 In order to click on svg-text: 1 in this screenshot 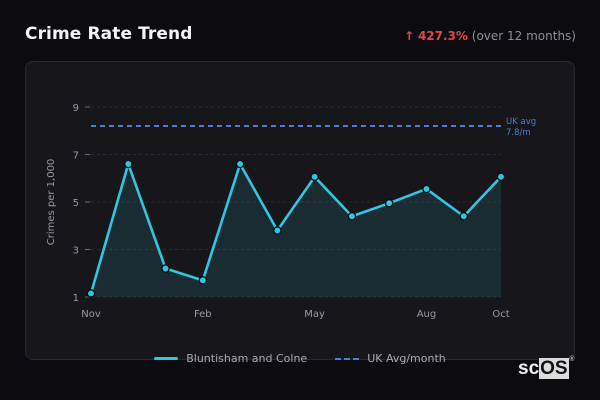, I will do `click(76, 298)`.